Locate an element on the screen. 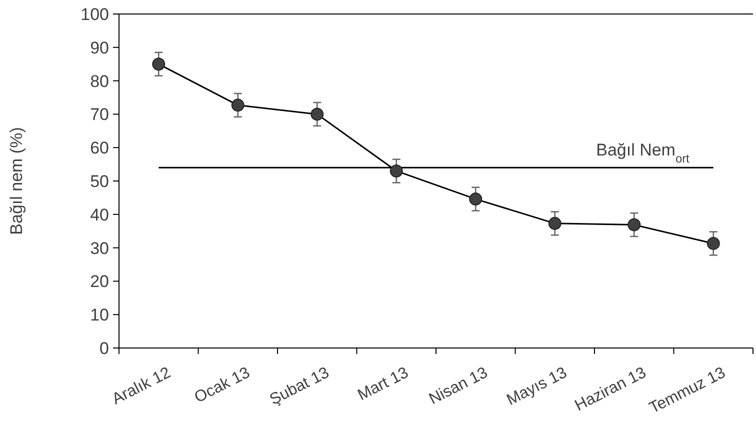  ref-line-label: Bağıl Nem$_{ort}$ is located at coordinates (643, 153).